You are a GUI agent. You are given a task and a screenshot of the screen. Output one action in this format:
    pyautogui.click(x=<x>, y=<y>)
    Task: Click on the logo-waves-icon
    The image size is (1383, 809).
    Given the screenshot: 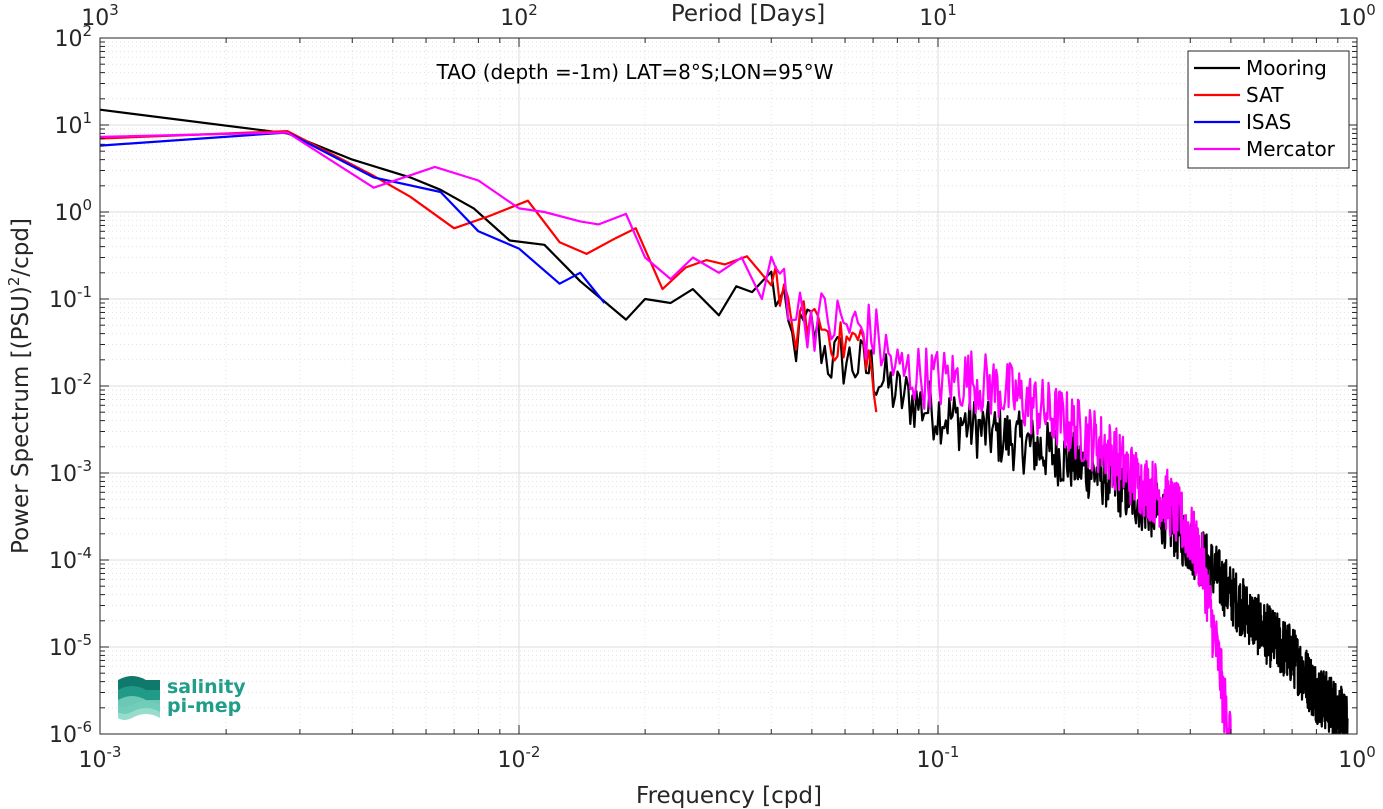 What is the action you would take?
    pyautogui.click(x=139, y=698)
    